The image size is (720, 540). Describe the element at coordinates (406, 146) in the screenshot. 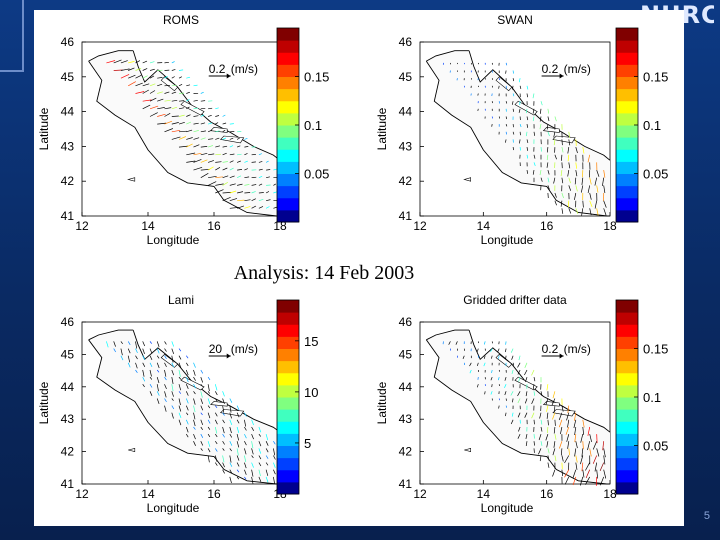

I see `y-tick-label: 43` at that location.